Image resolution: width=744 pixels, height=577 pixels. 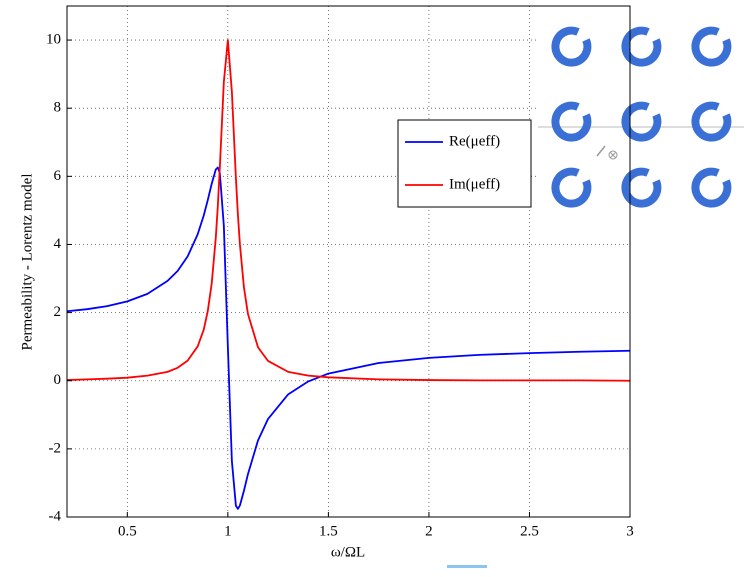 I want to click on field-symbol, so click(x=613, y=155).